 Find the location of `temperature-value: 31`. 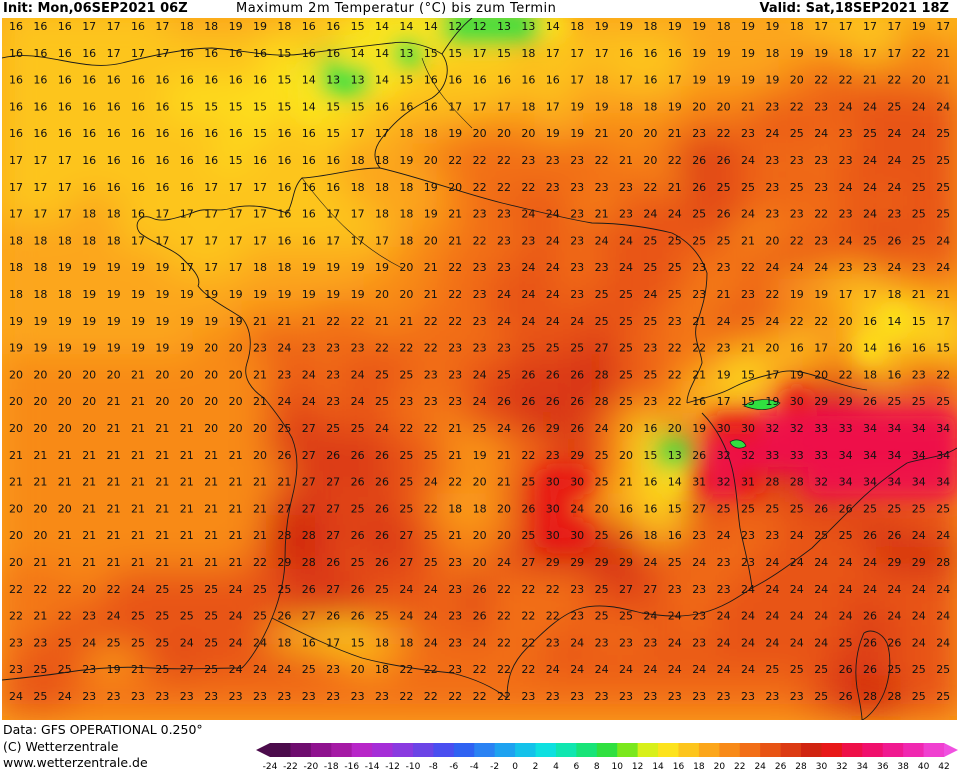

temperature-value: 31 is located at coordinates (699, 482).